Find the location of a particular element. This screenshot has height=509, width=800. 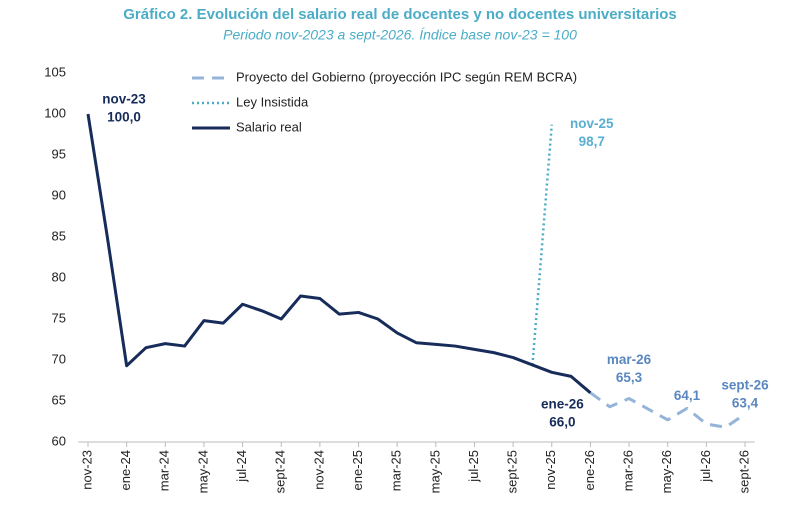

y-tick-label: 100 is located at coordinates (55, 112).